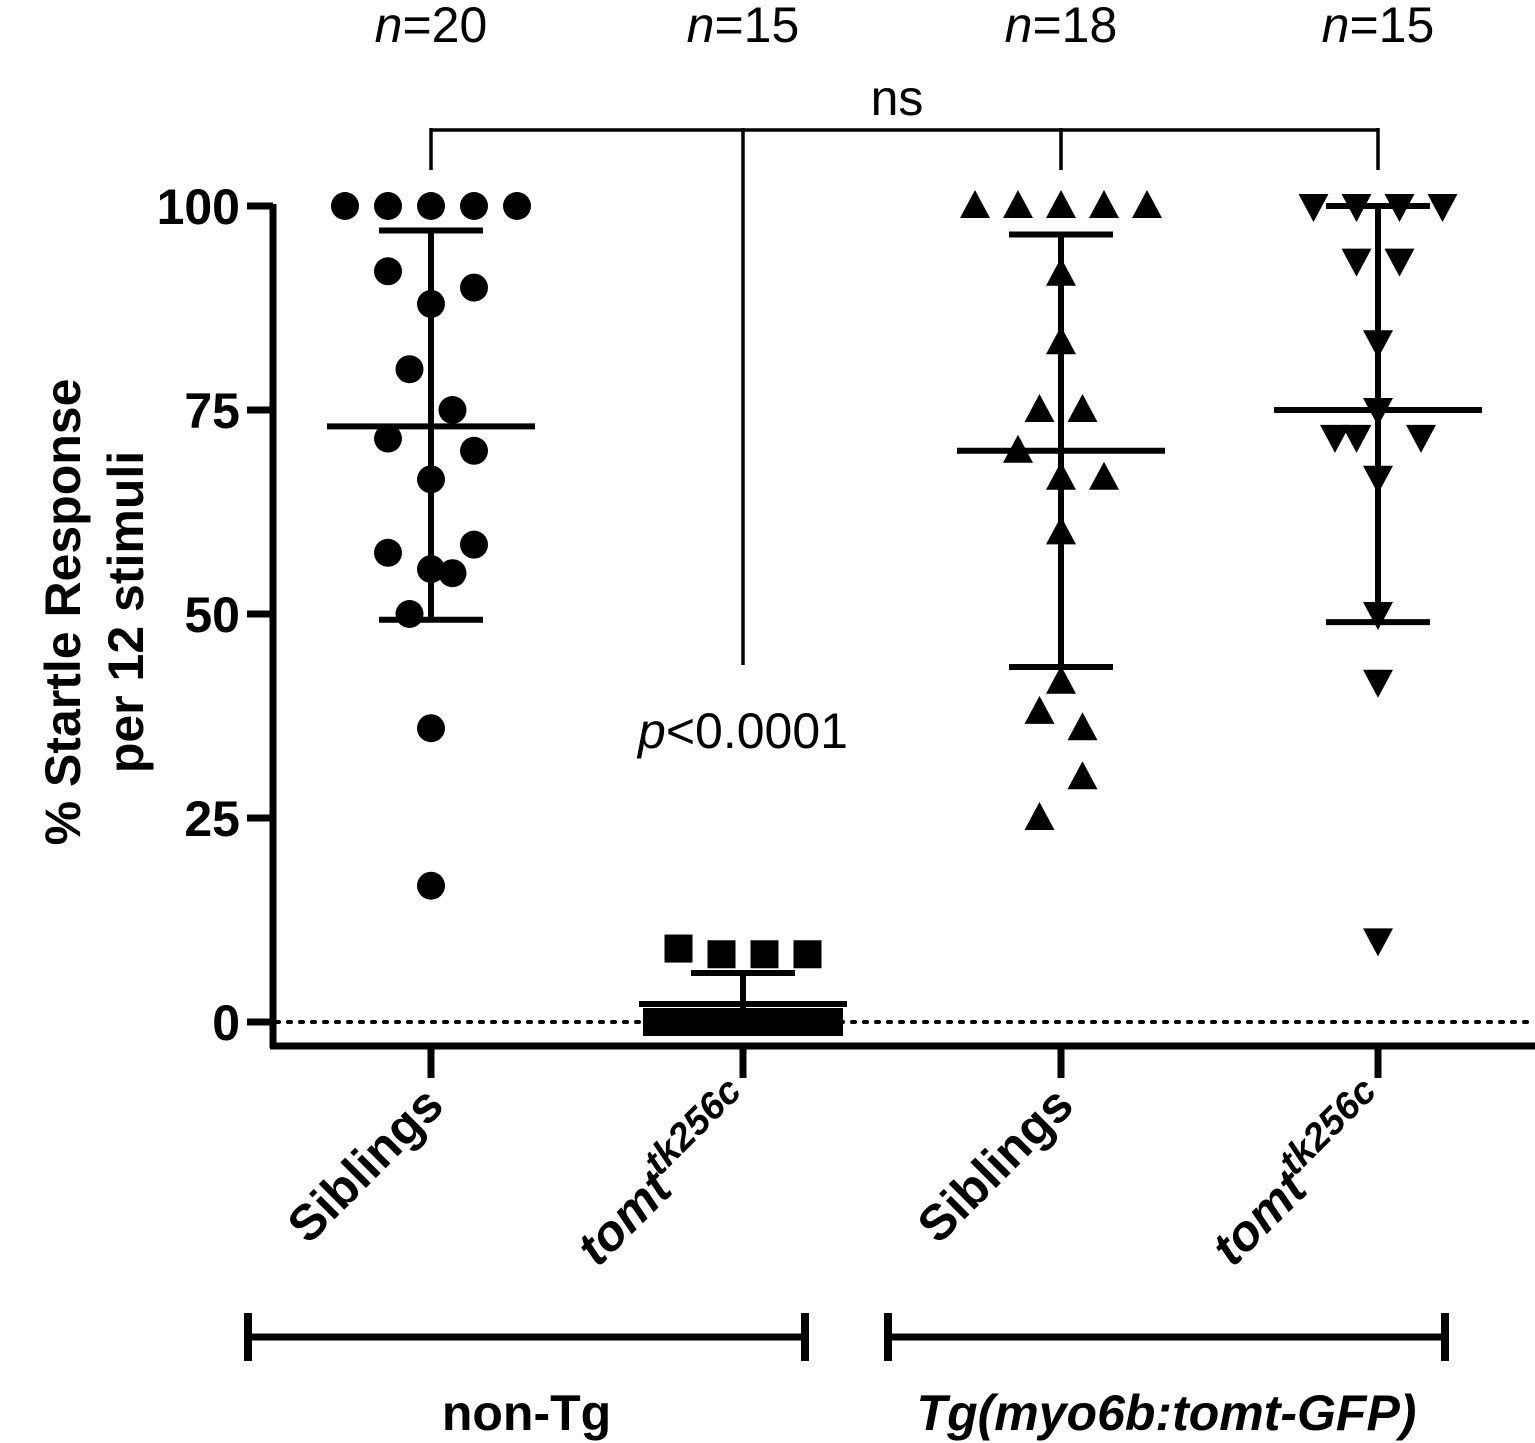 Image resolution: width=1535 pixels, height=1443 pixels. Describe the element at coordinates (444, 26) in the screenshot. I see `n-label-value: =20` at that location.